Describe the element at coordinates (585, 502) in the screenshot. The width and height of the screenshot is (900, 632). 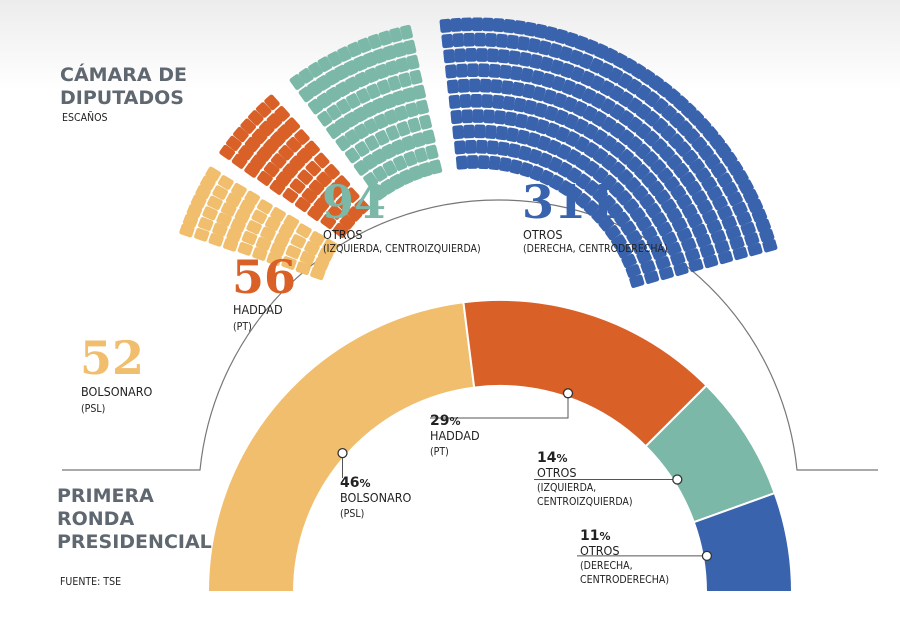
I see `pres-sub2-otros-izq: CENTROIZQUIERDA)` at that location.